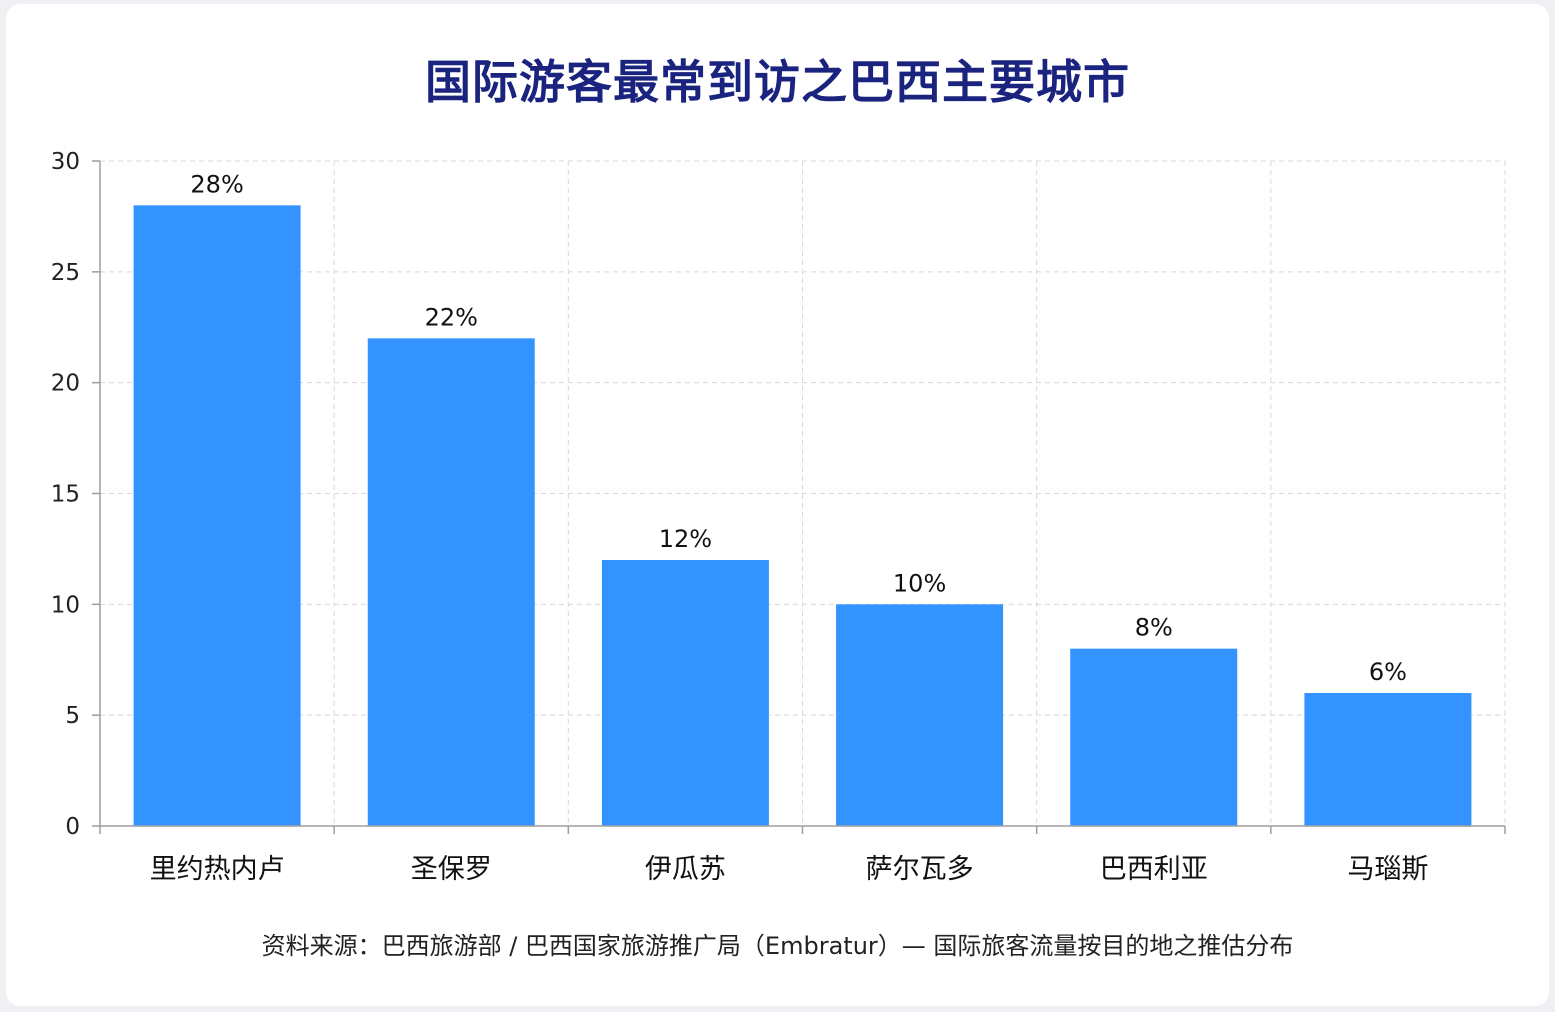  I want to click on y-tick-label: 15, so click(65, 495).